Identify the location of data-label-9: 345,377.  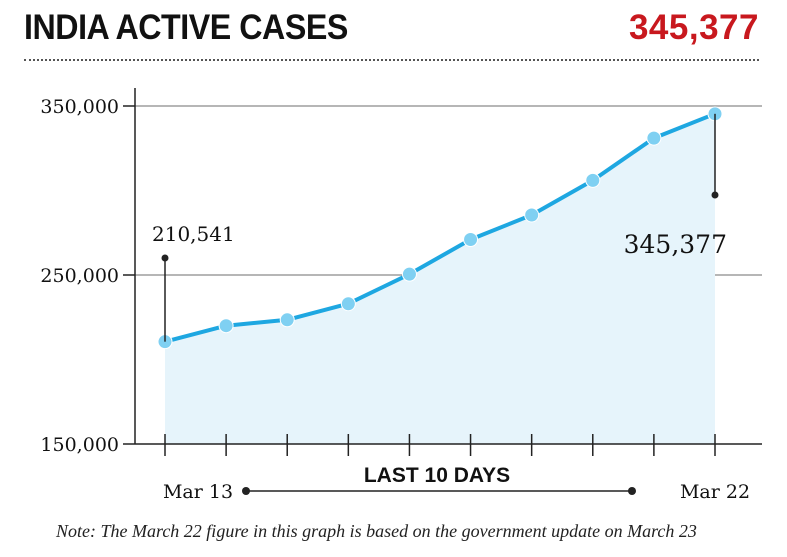
(675, 244).